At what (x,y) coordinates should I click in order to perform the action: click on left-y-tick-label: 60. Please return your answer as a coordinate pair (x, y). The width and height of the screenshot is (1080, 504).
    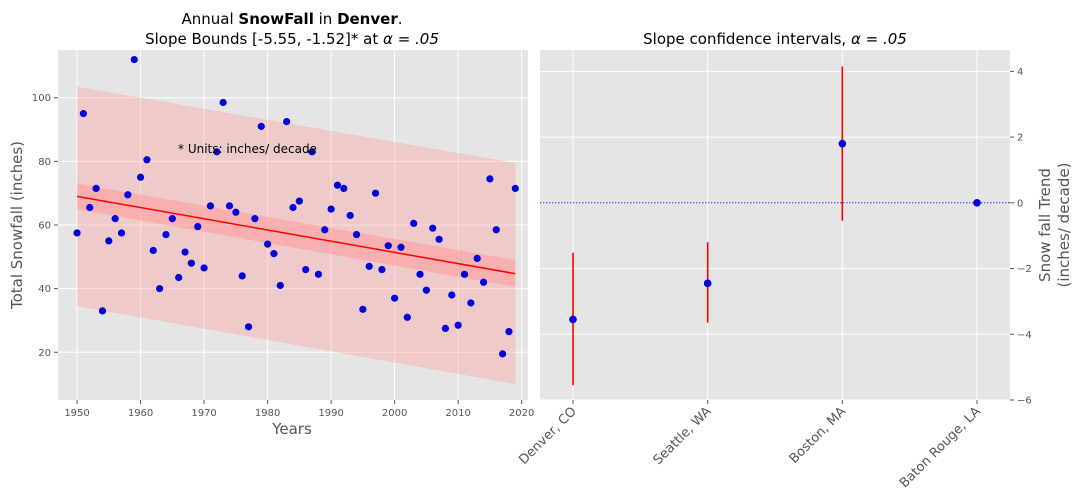
    Looking at the image, I should click on (44, 226).